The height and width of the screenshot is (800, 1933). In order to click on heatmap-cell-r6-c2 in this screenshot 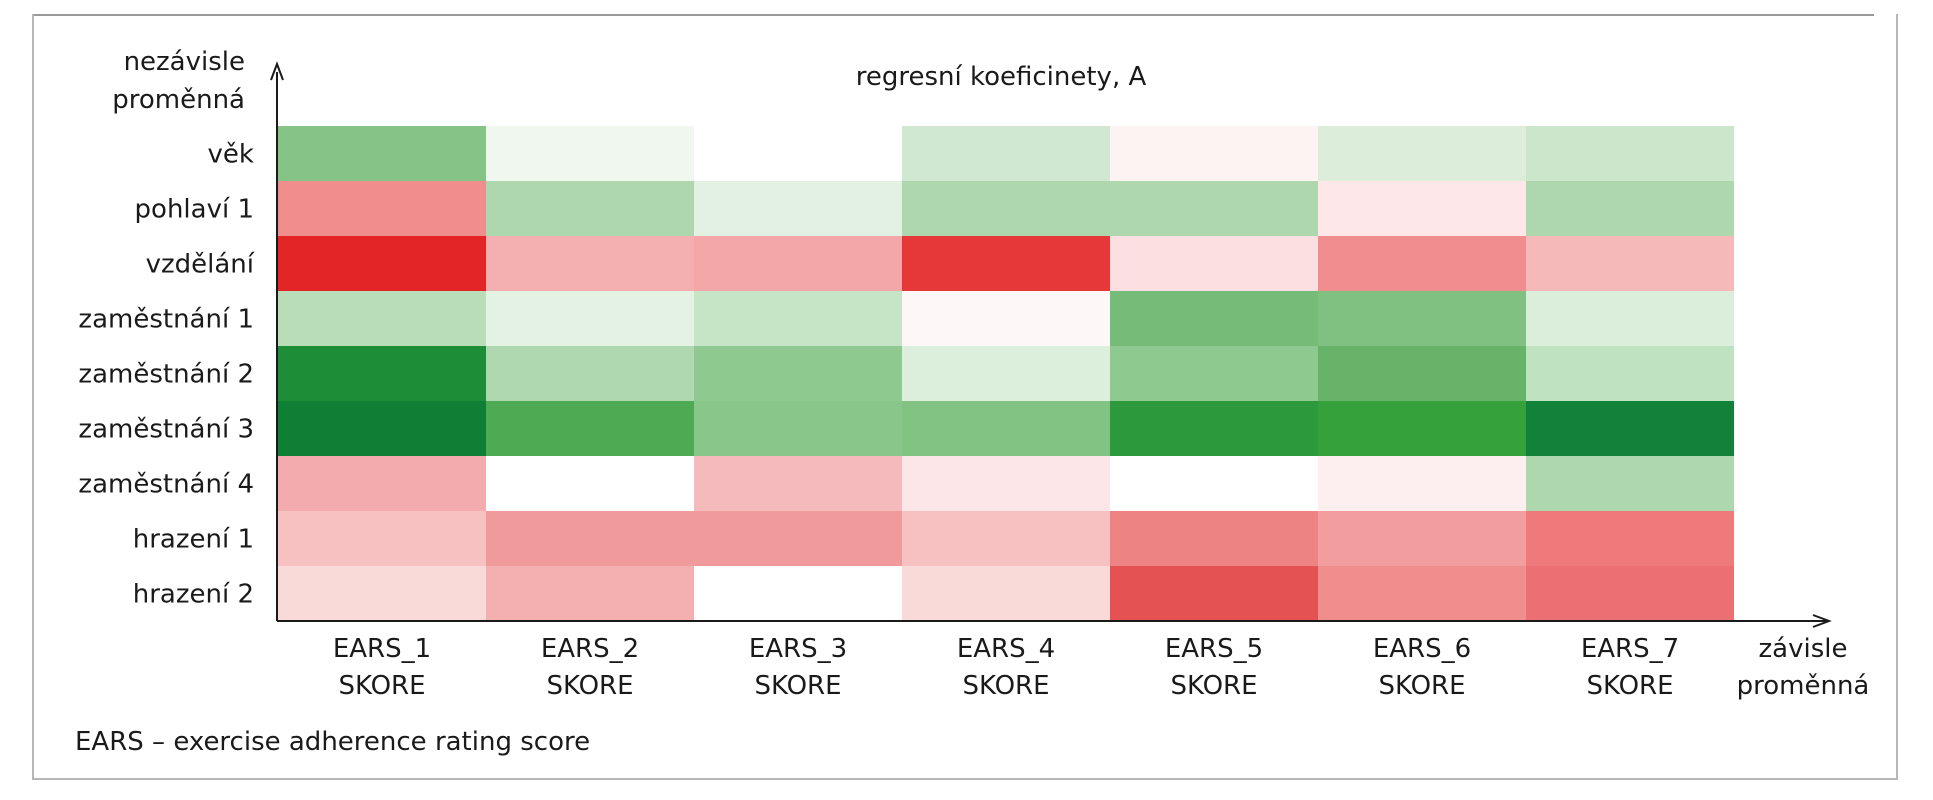, I will do `click(590, 428)`.